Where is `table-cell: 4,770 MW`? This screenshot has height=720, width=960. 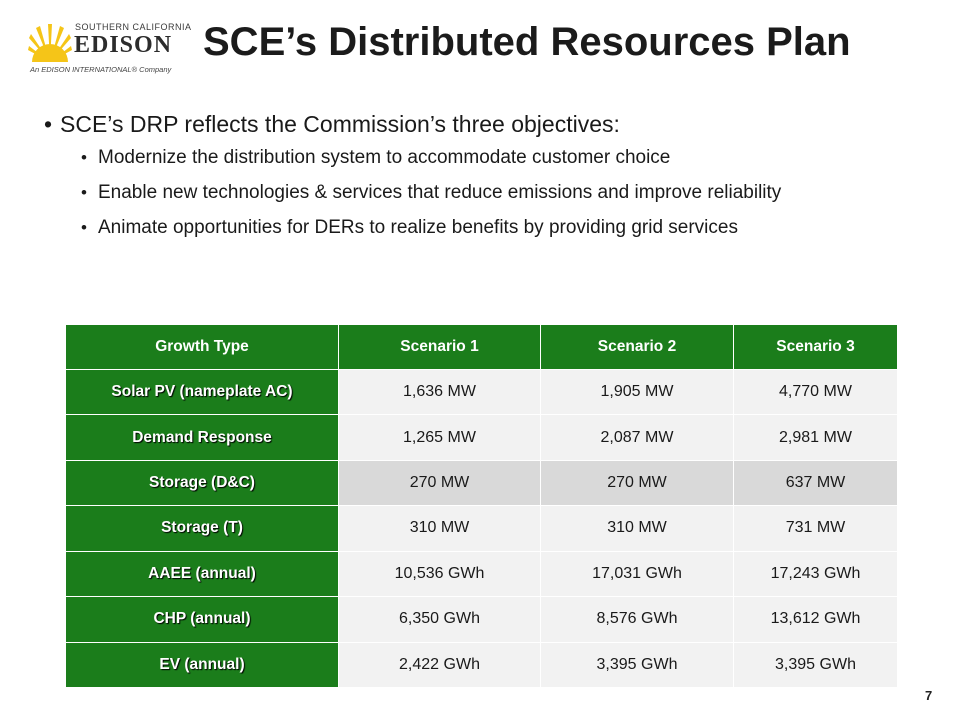
table-cell: 4,770 MW is located at coordinates (815, 392).